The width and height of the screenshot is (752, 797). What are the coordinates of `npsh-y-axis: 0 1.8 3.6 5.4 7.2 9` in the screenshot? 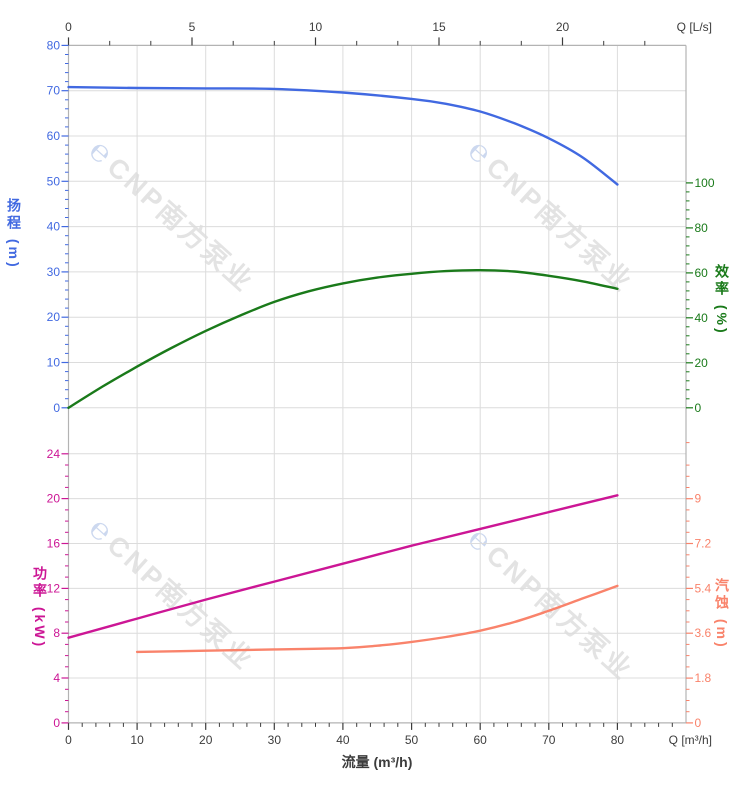 It's located at (699, 586).